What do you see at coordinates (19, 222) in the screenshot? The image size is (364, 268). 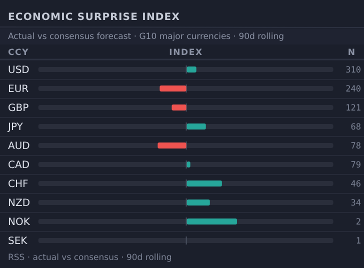 I see `y-tick-label: NOK` at bounding box center [19, 222].